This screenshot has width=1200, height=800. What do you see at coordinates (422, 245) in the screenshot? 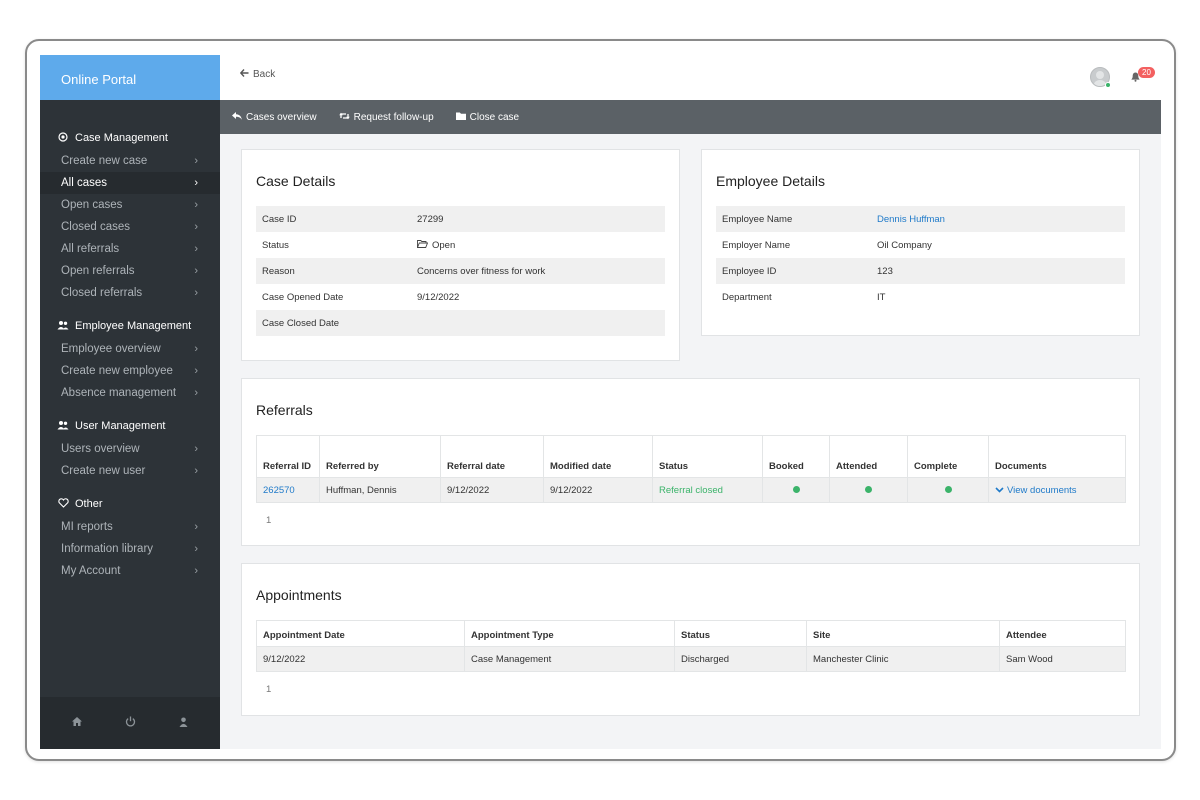
I see `folder-open-icon` at bounding box center [422, 245].